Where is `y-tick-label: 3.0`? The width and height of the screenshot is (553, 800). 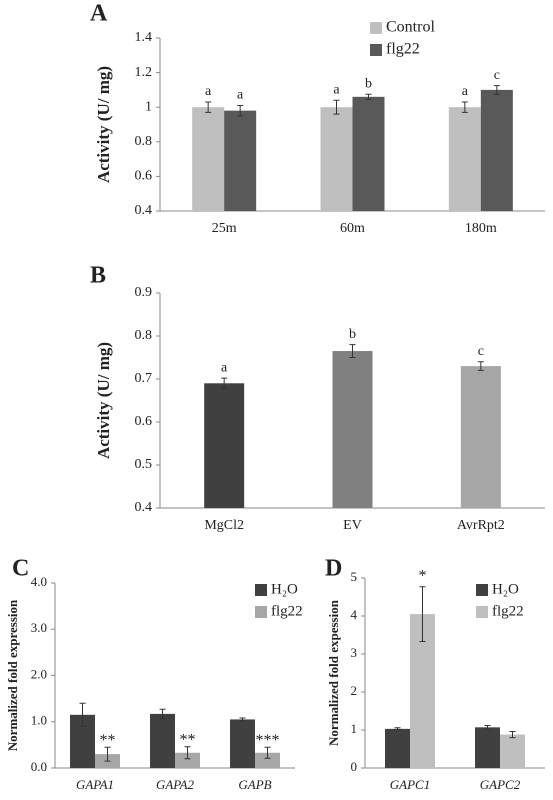 y-tick-label: 3.0 is located at coordinates (39, 627).